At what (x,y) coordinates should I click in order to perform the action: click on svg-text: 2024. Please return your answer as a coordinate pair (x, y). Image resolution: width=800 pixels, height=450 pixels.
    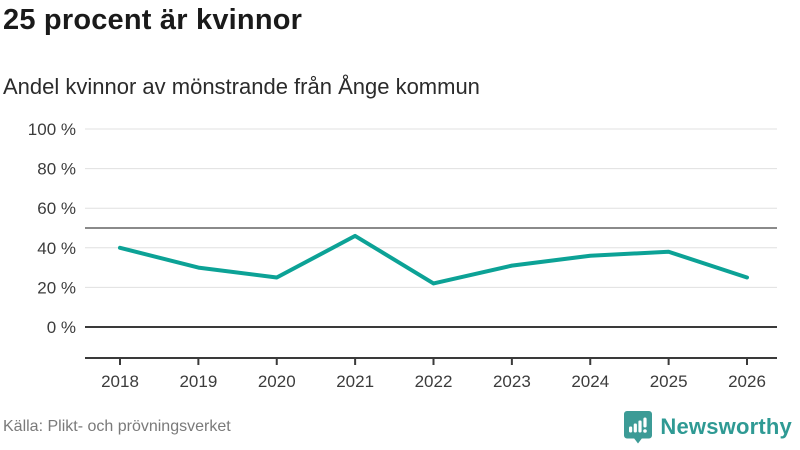
    Looking at the image, I should click on (590, 381).